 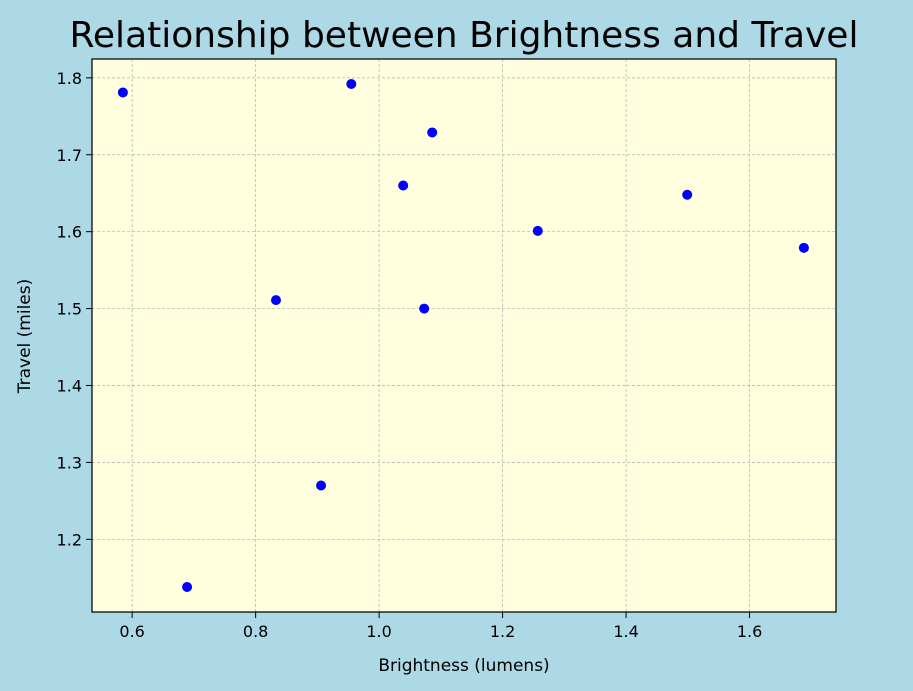 What do you see at coordinates (131, 631) in the screenshot?
I see `x-tick-label: 0.6` at bounding box center [131, 631].